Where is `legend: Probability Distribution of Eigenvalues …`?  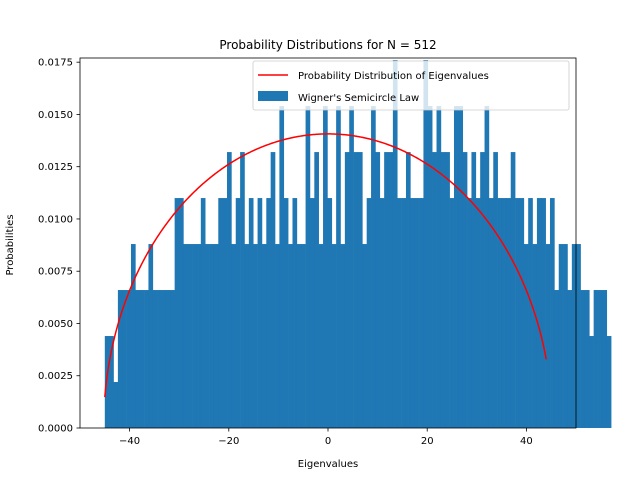 legend: Probability Distribution of Eigenvalues … is located at coordinates (411, 85).